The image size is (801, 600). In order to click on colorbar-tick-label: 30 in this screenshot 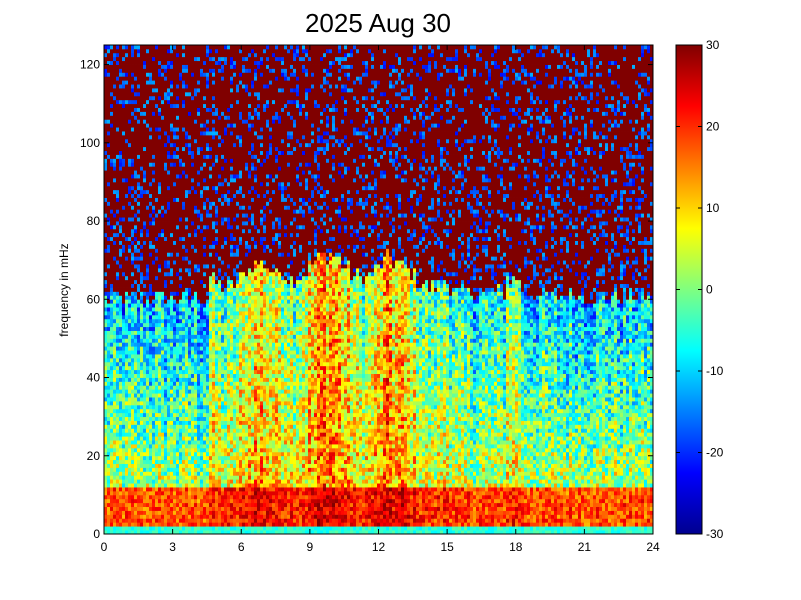, I will do `click(713, 45)`.